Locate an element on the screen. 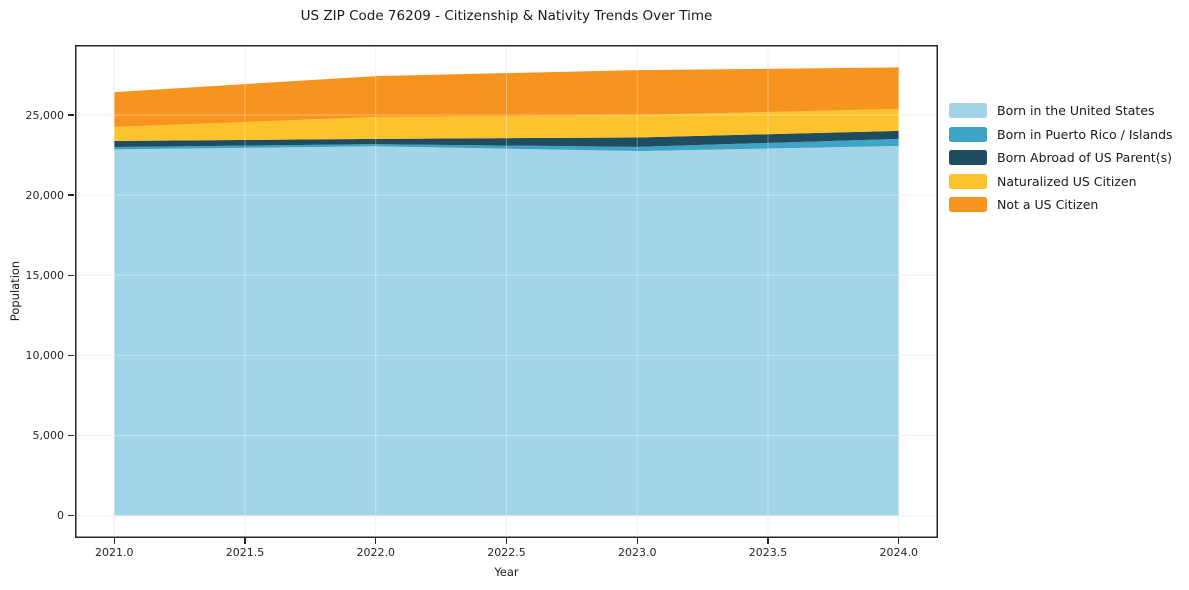 The height and width of the screenshot is (590, 1189). x-tick-label: 2023.0 is located at coordinates (637, 552).